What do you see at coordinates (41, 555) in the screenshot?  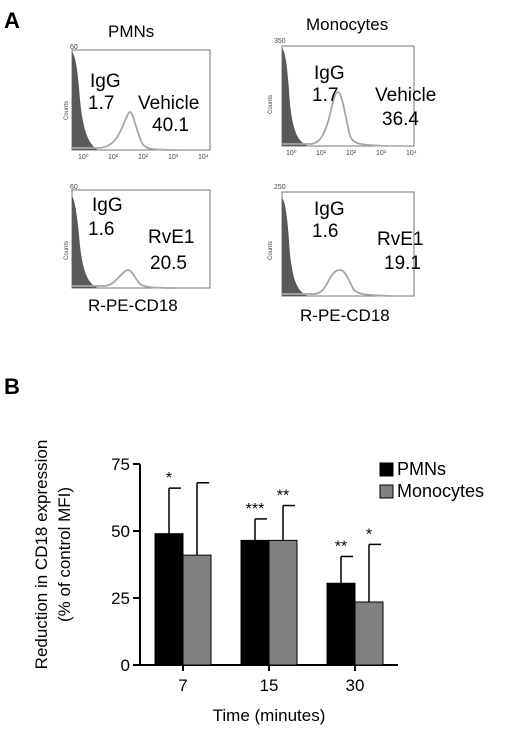 I see `y-axis-title-line1: Reduction in CD18 expression` at bounding box center [41, 555].